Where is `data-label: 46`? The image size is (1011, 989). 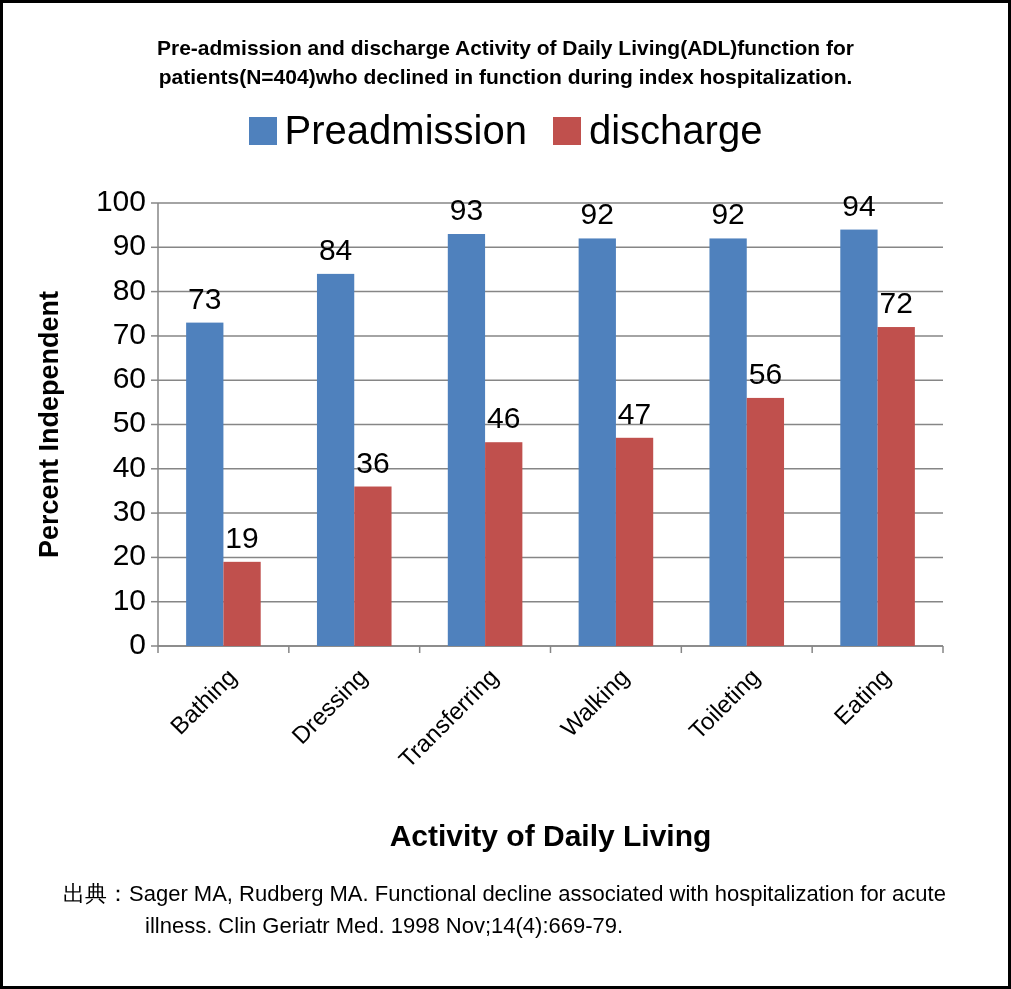
data-label: 46 is located at coordinates (504, 418).